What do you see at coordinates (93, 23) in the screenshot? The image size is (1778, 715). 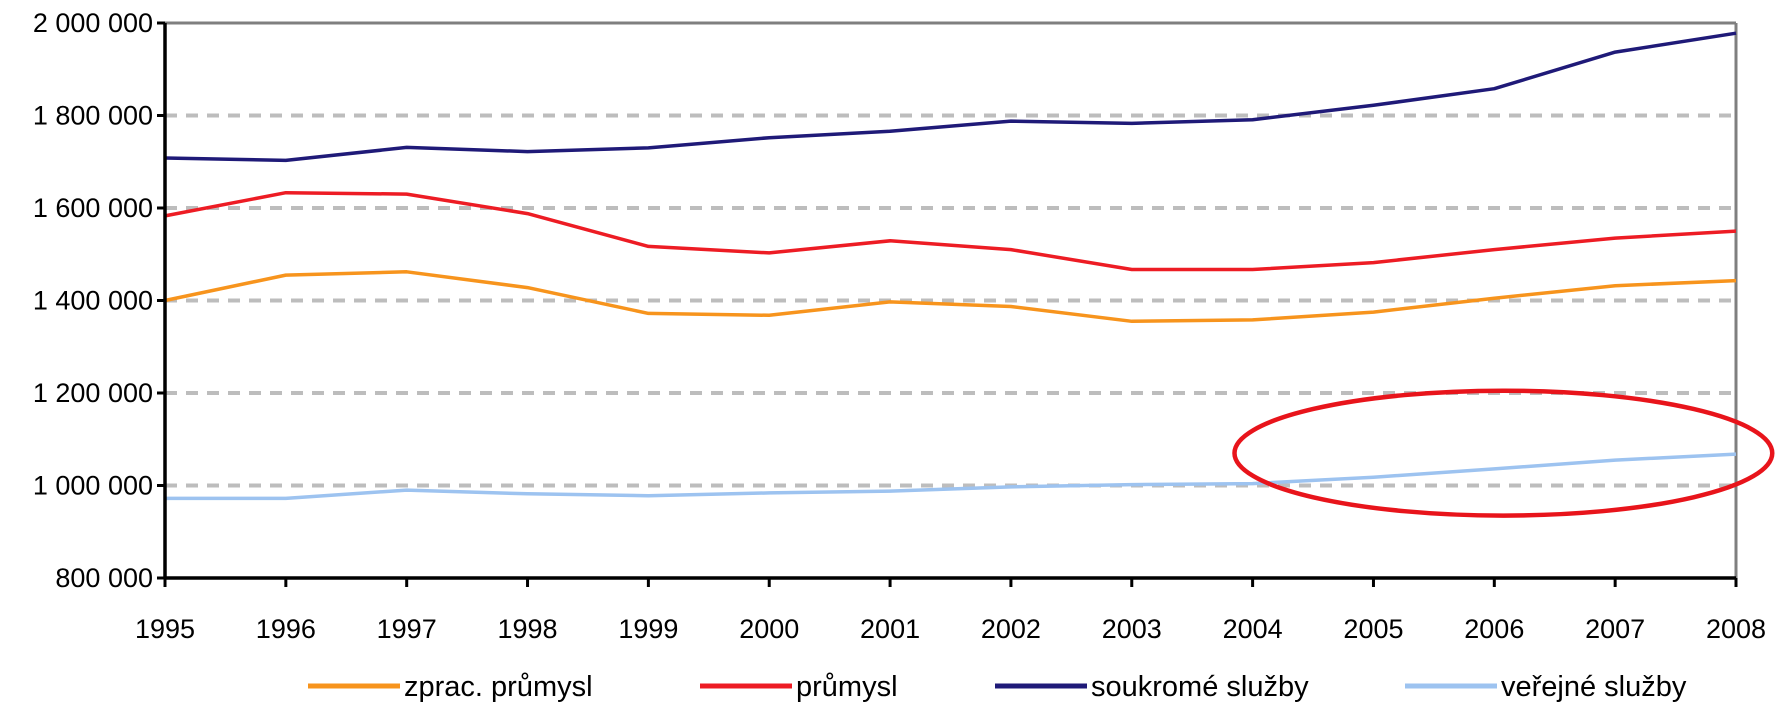 I see `y-tick-label: 2 000 000` at bounding box center [93, 23].